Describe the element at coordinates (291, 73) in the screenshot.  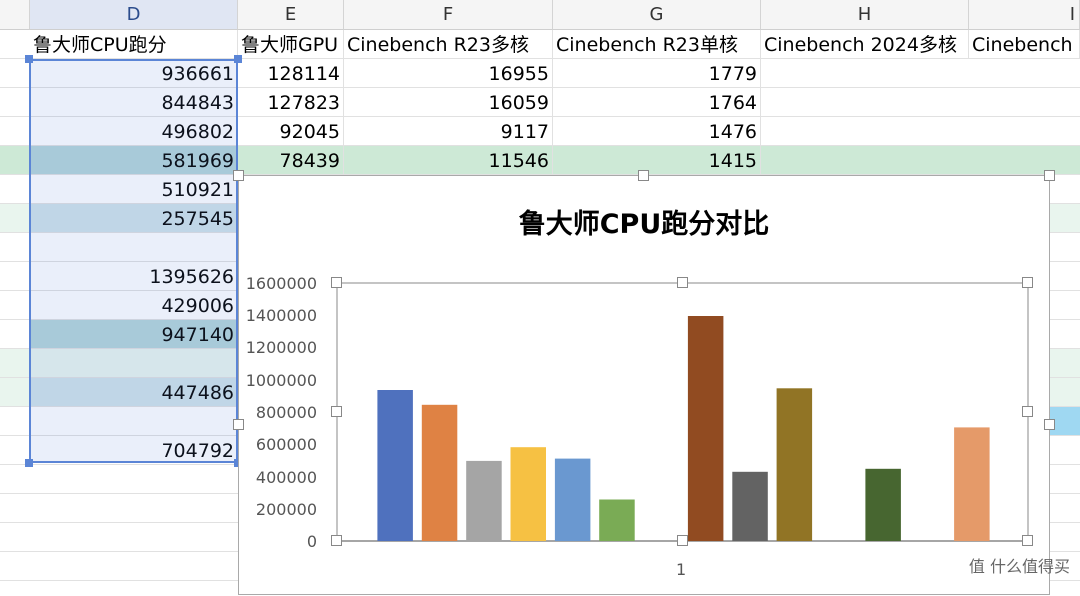
I see `cell-e: 128114` at that location.